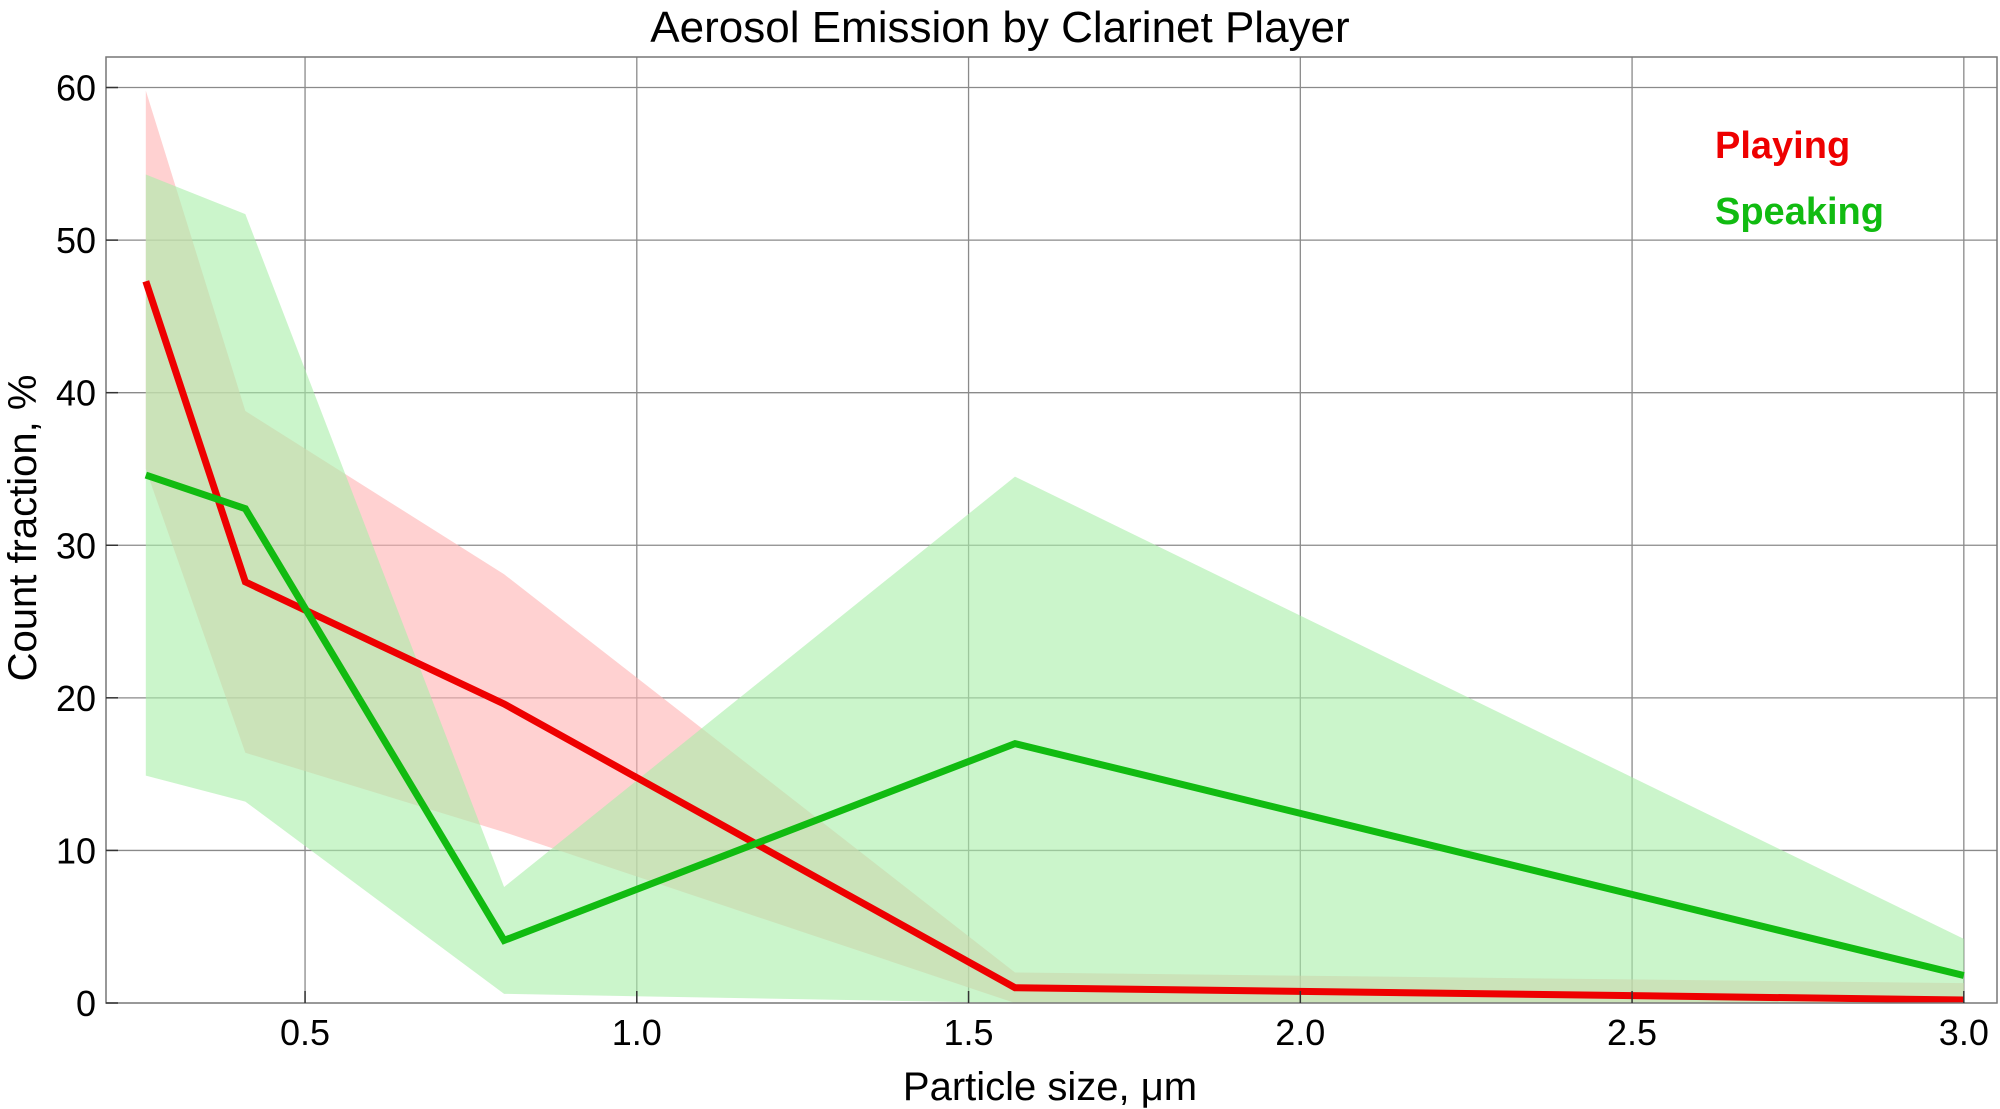  I want to click on y-tick-label: 0, so click(86, 1003).